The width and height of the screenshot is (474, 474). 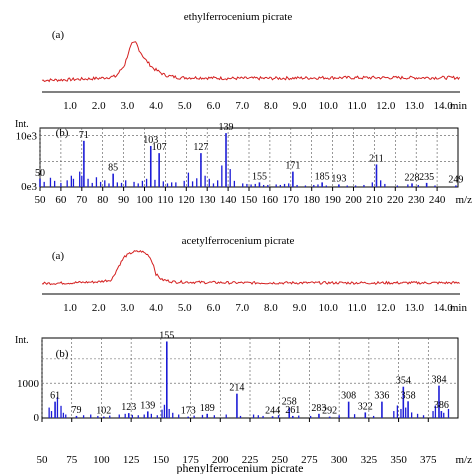 What do you see at coordinates (292, 166) in the screenshot?
I see `peak-label: 171` at bounding box center [292, 166].